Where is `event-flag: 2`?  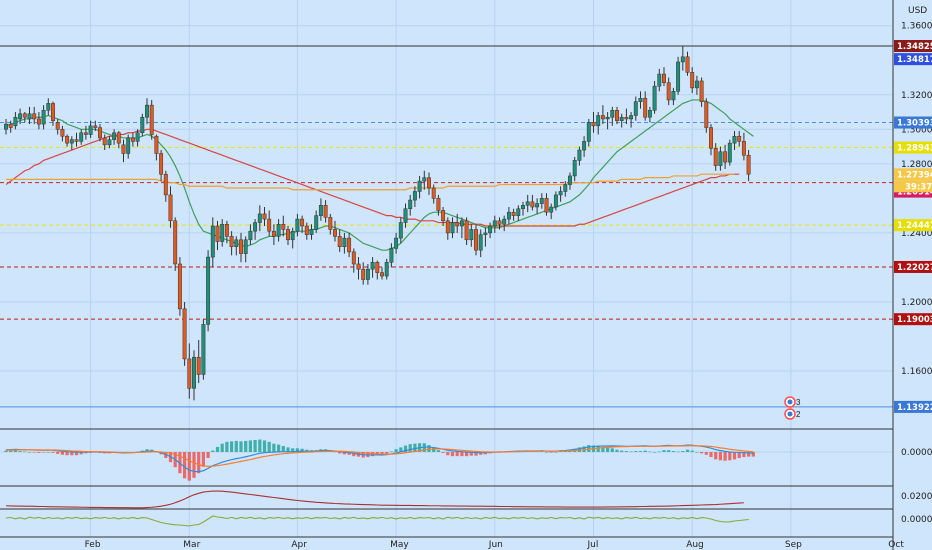 event-flag: 2 is located at coordinates (792, 414).